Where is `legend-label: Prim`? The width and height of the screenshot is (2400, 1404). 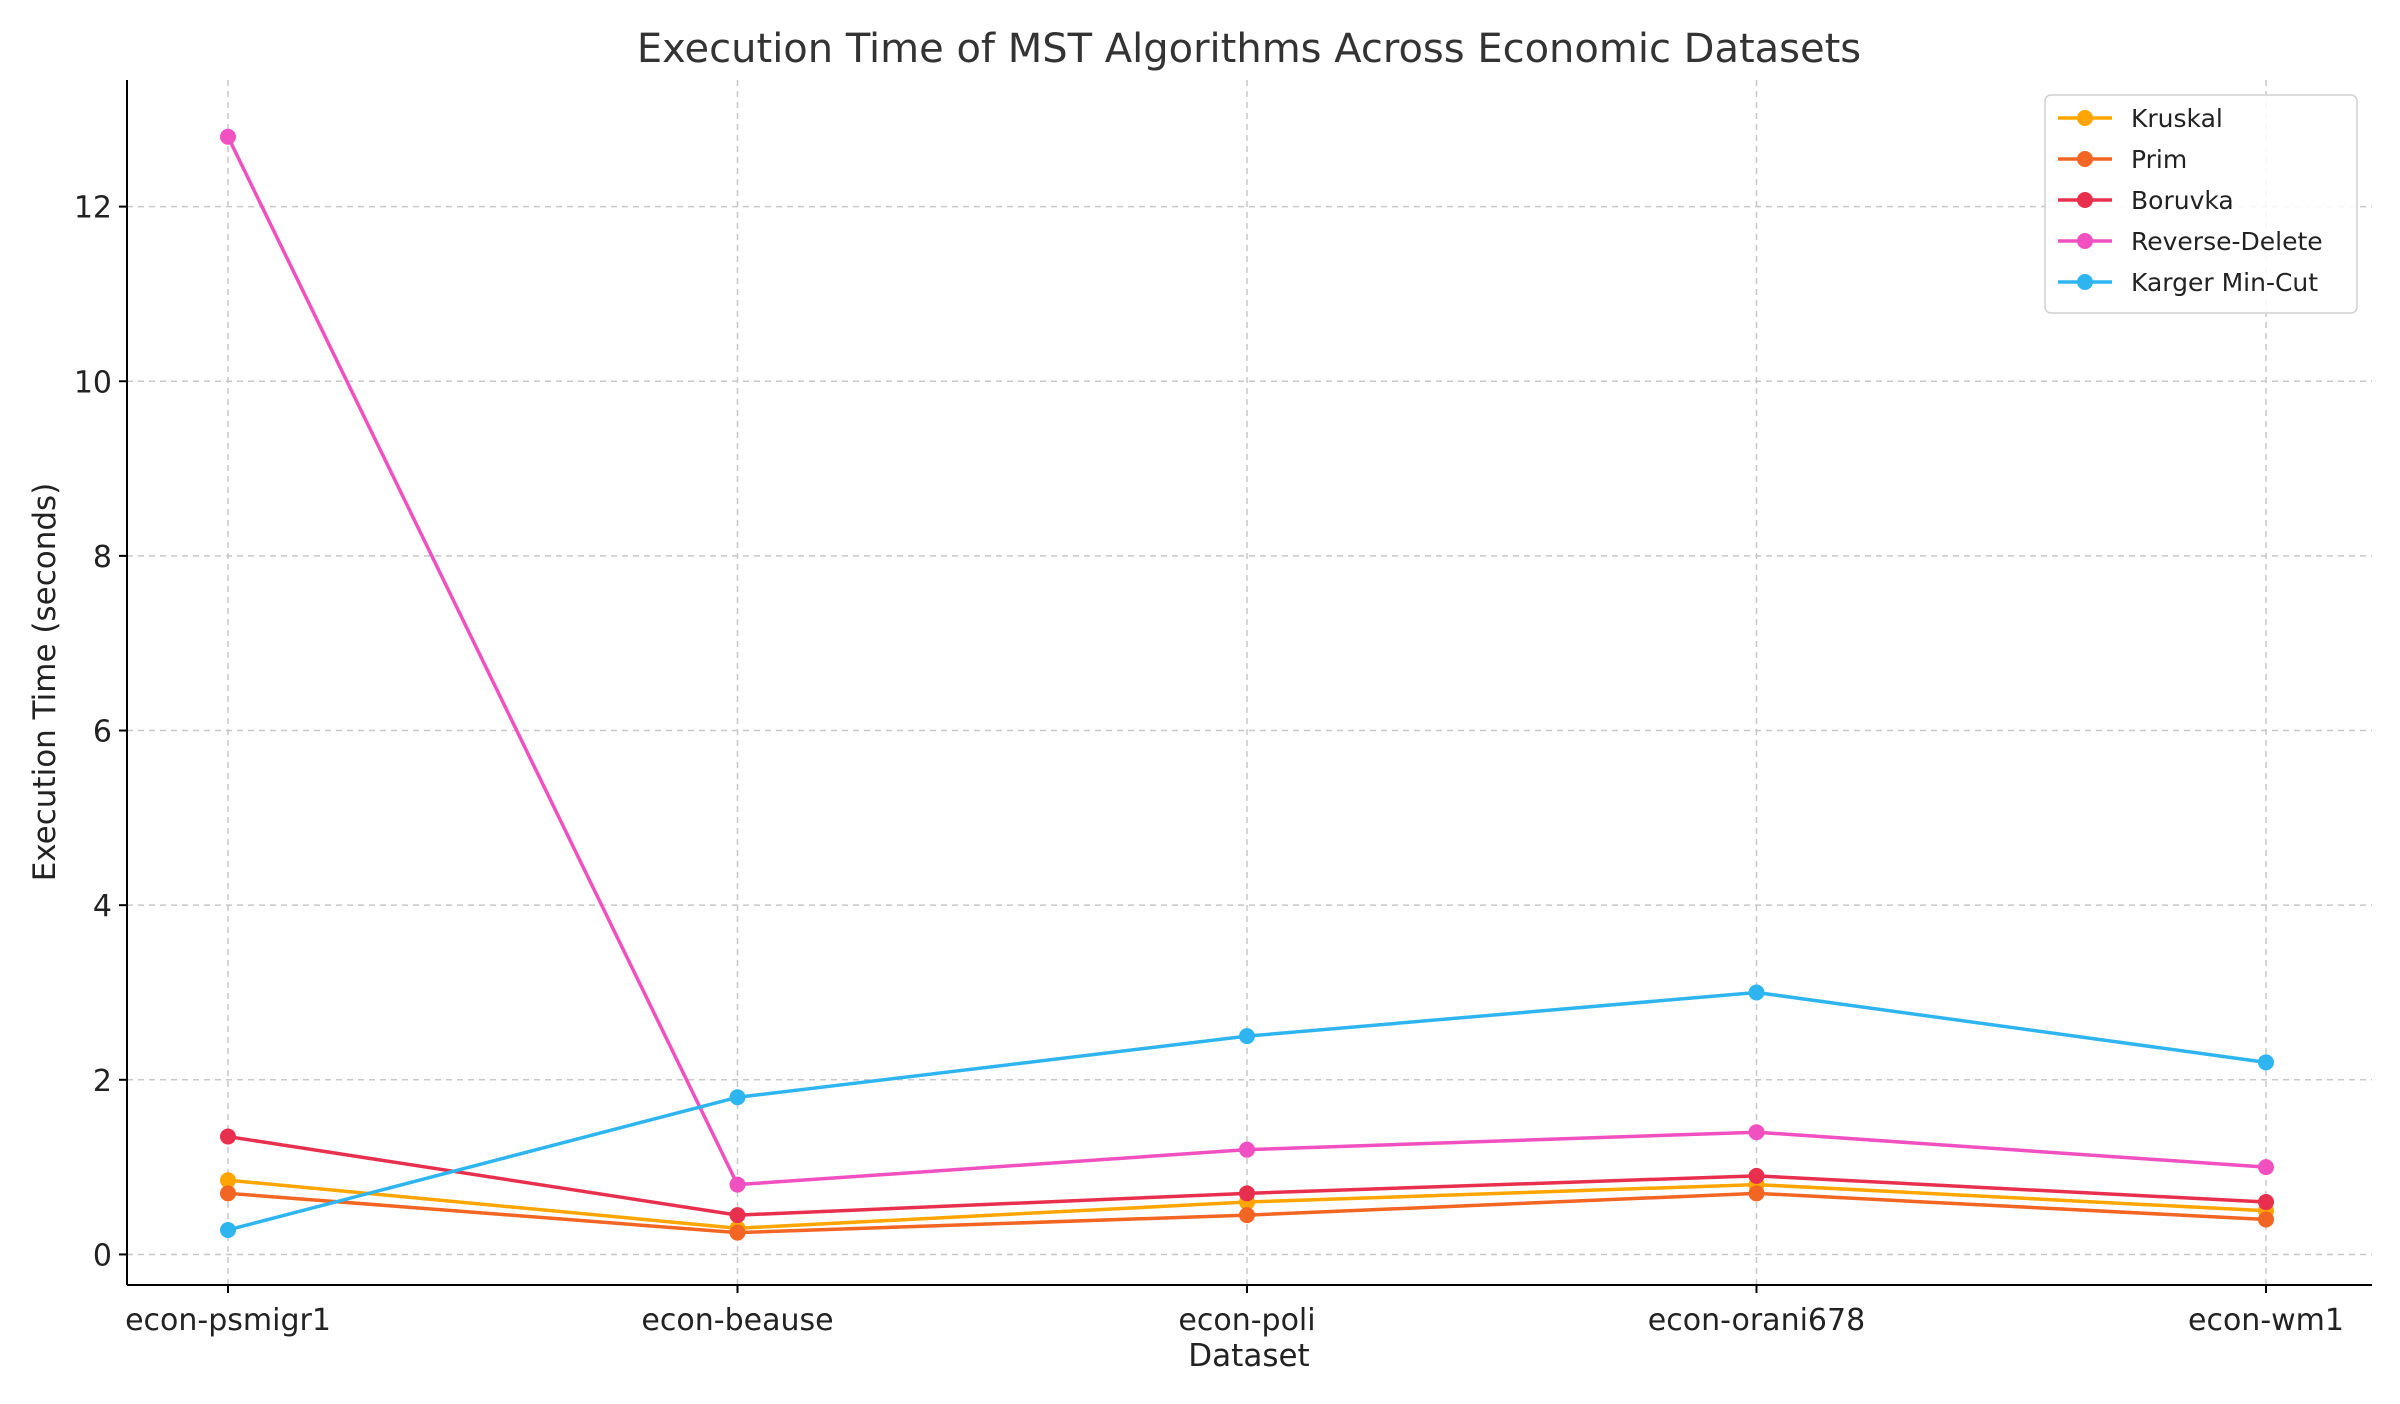
legend-label: Prim is located at coordinates (2159, 159).